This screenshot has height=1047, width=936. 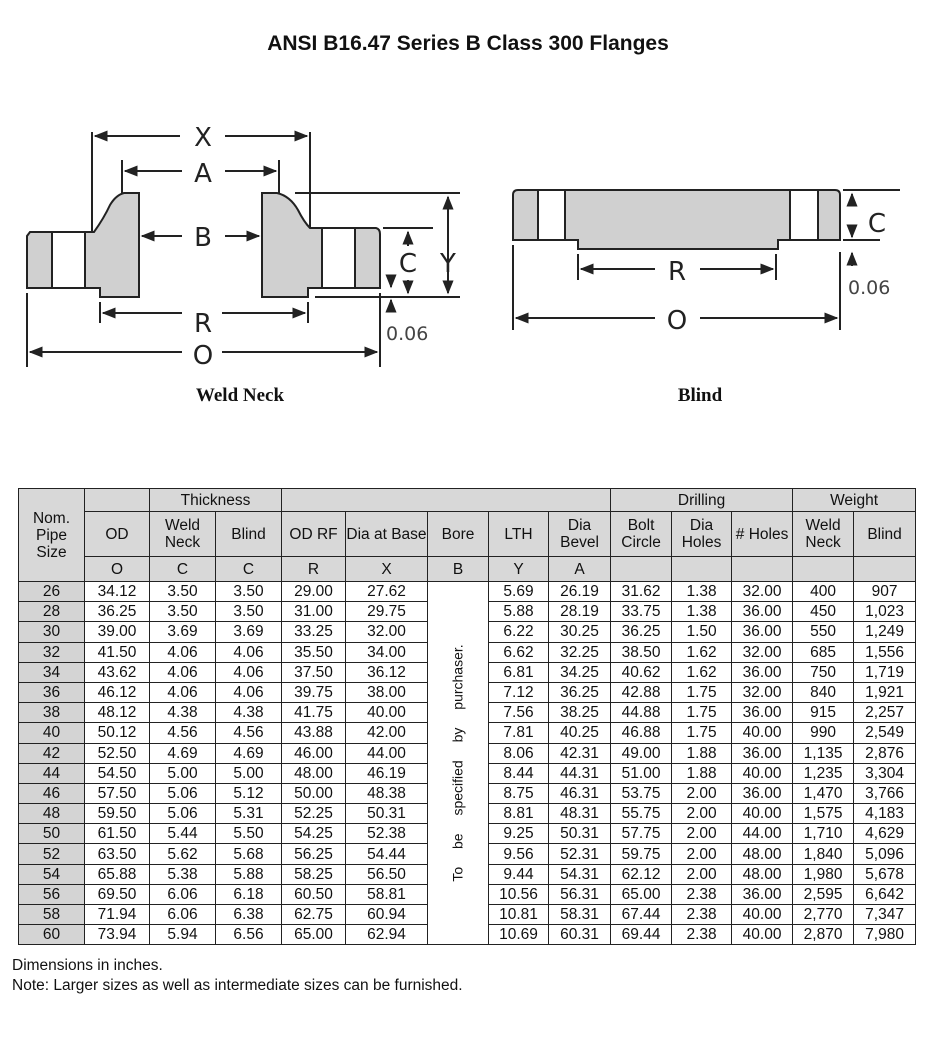 What do you see at coordinates (117, 914) in the screenshot?
I see `table-cell: 71.94` at bounding box center [117, 914].